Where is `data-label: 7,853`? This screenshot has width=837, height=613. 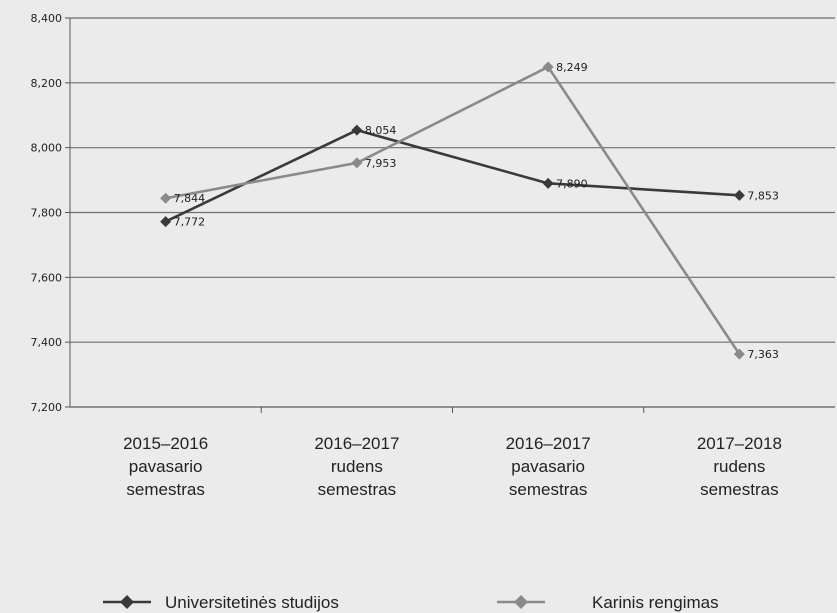 data-label: 7,853 is located at coordinates (763, 195).